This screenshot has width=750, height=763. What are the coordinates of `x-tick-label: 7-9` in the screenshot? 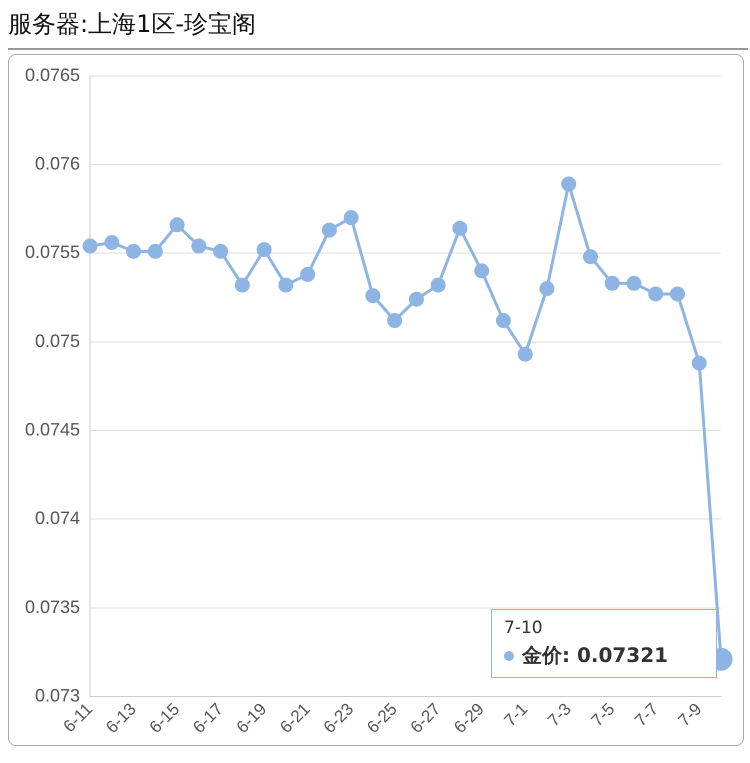 It's located at (690, 714).